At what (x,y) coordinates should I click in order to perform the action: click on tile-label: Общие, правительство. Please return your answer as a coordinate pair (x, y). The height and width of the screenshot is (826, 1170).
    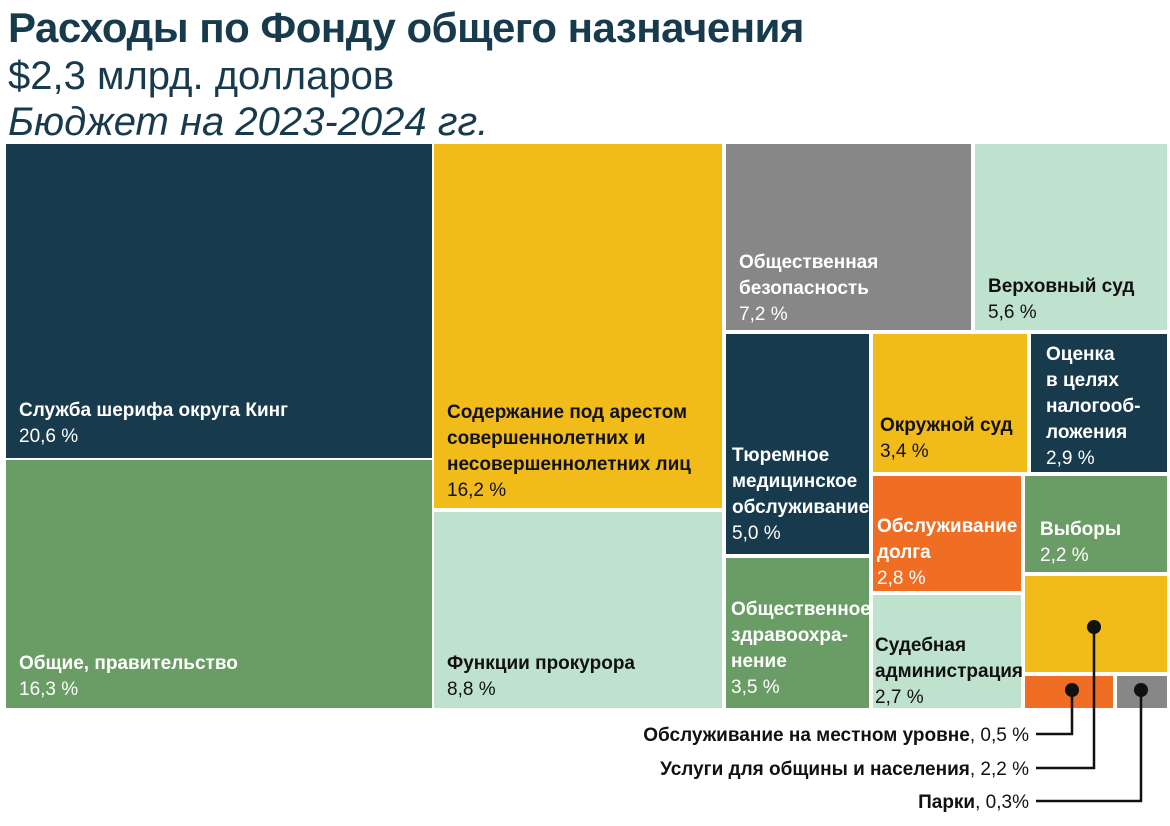
    Looking at the image, I should click on (128, 663).